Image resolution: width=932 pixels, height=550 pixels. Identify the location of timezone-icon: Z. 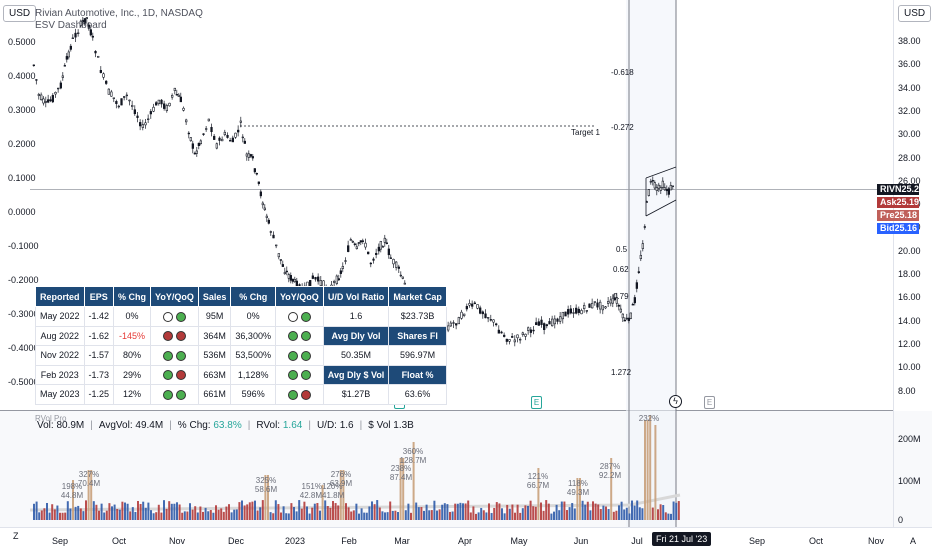
(16, 536).